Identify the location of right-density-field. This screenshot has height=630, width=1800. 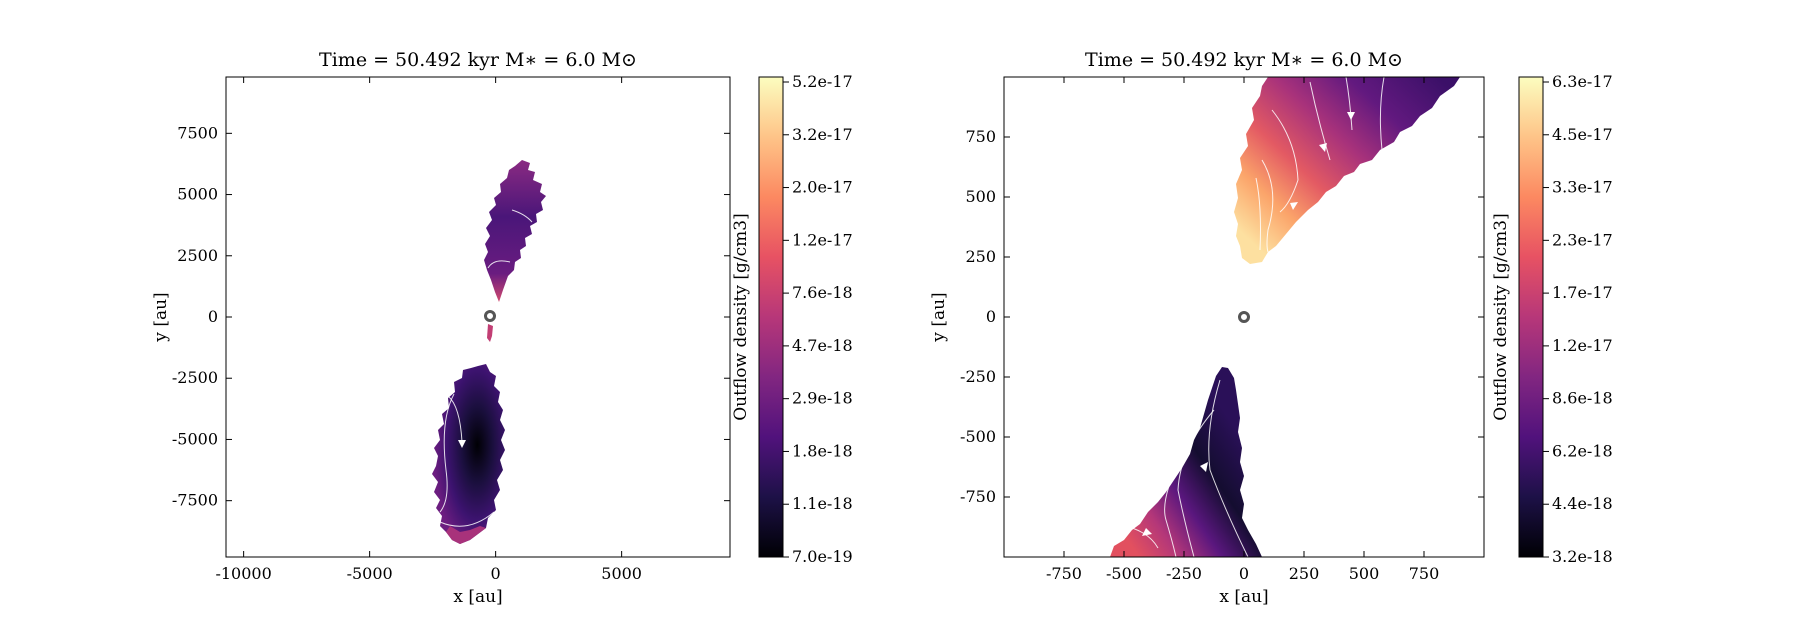
(1285, 317).